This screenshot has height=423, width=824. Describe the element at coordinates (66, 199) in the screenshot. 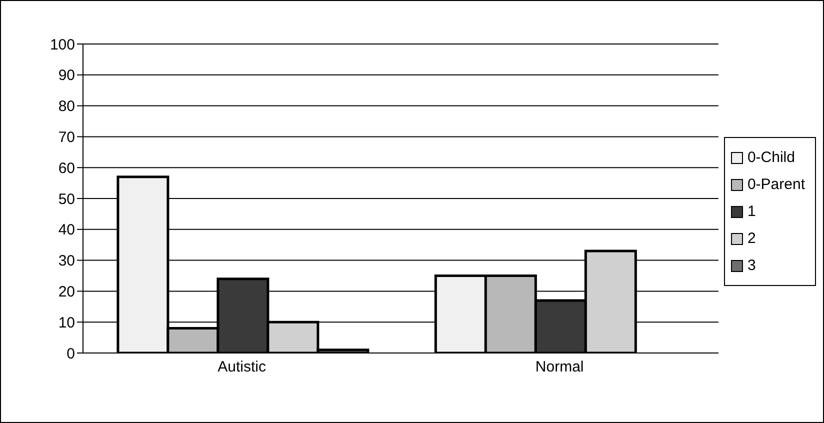

I see `y-tick-label: 50` at that location.